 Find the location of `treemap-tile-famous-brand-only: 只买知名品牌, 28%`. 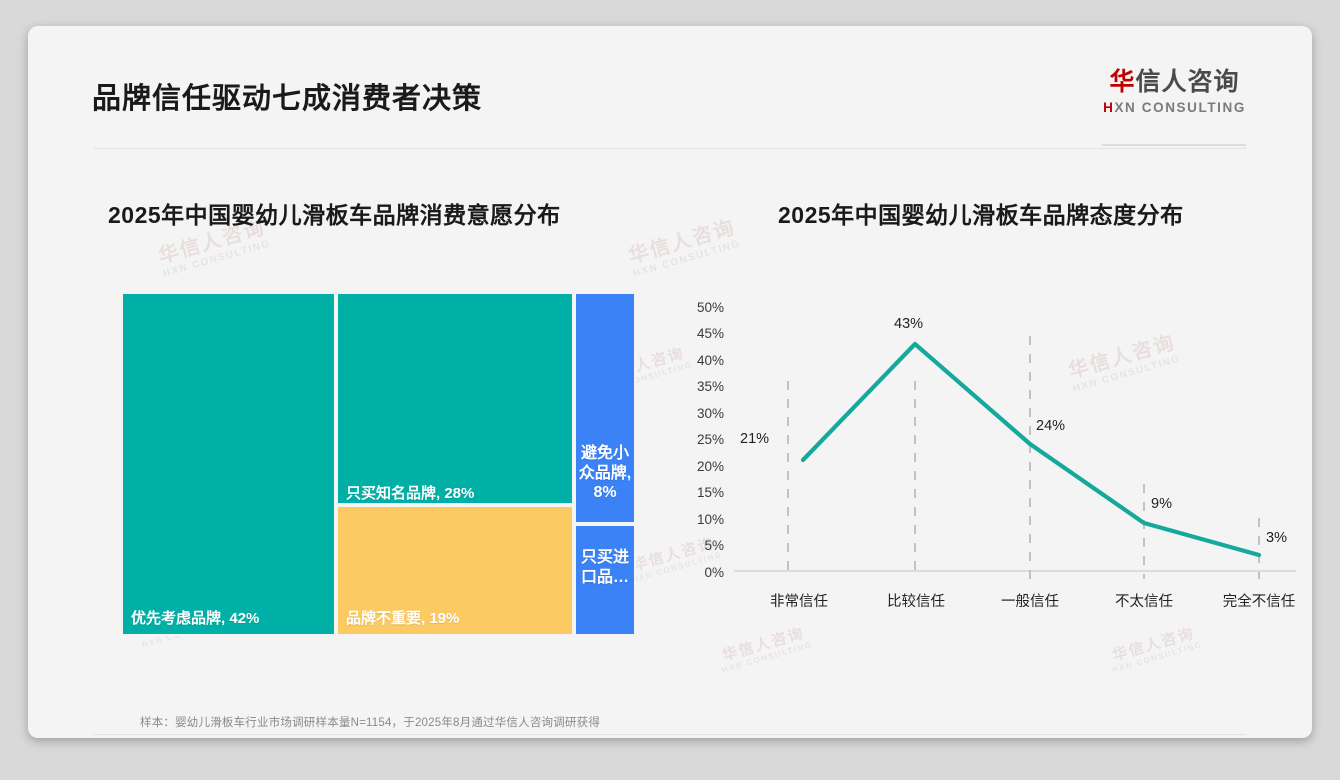

treemap-tile-famous-brand-only: 只买知名品牌, 28% is located at coordinates (455, 398).